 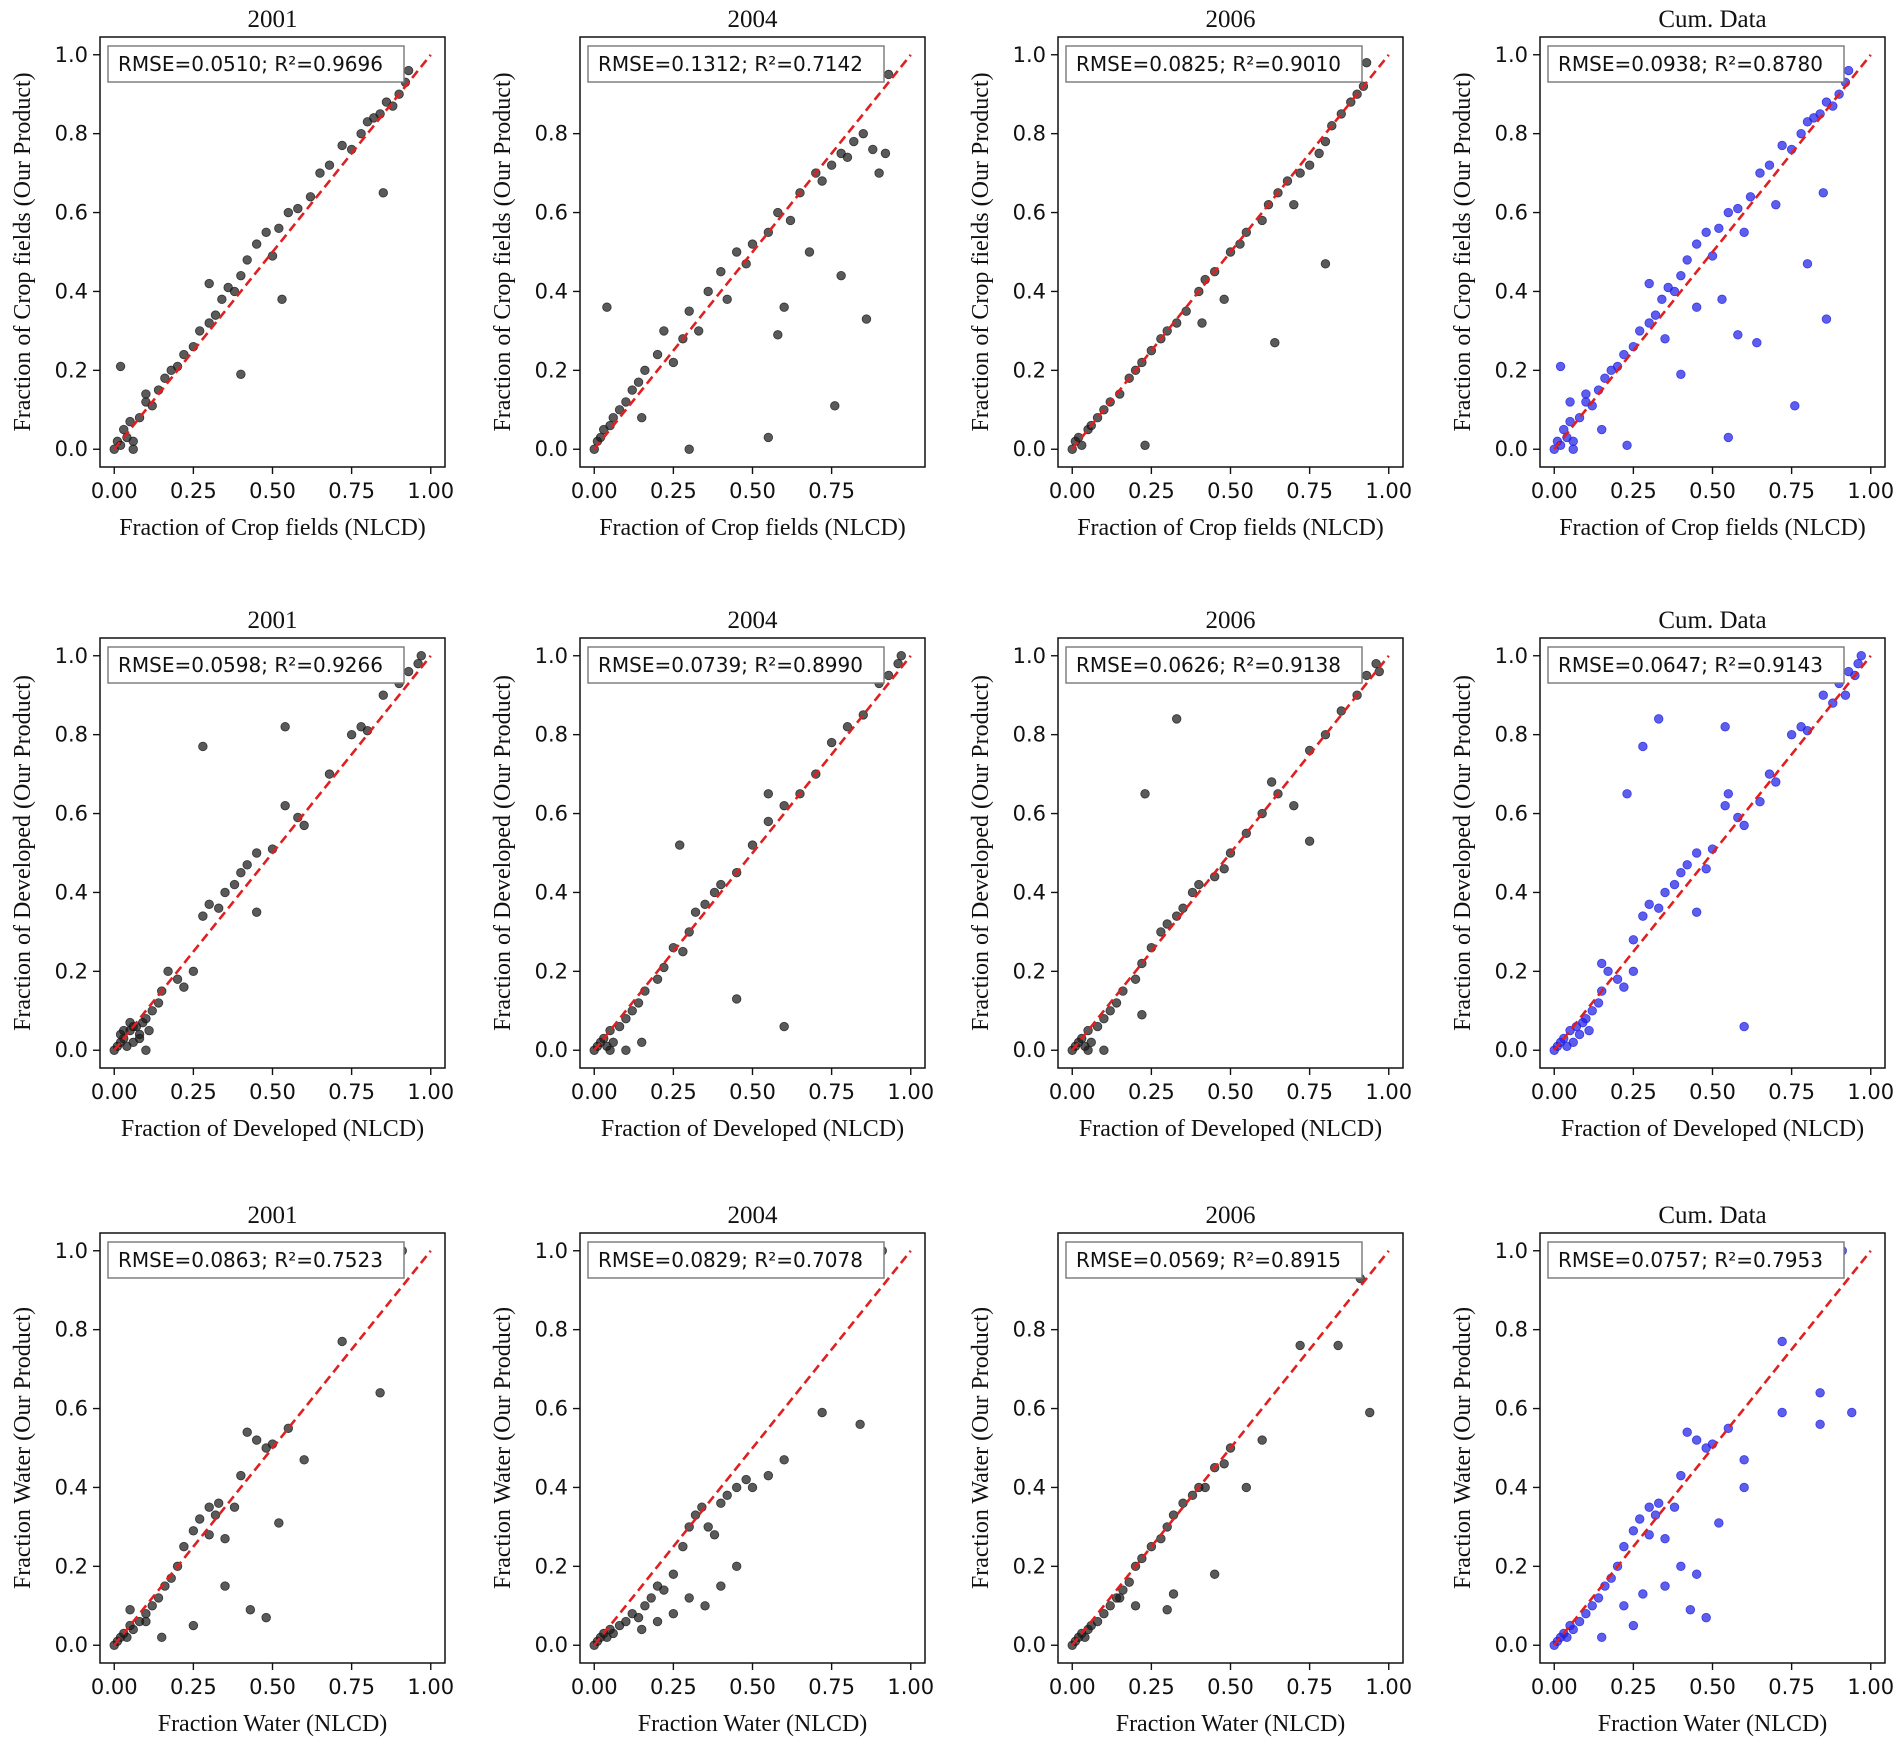 I want to click on y-tick-label: 1.0, so click(x=71, y=1251).